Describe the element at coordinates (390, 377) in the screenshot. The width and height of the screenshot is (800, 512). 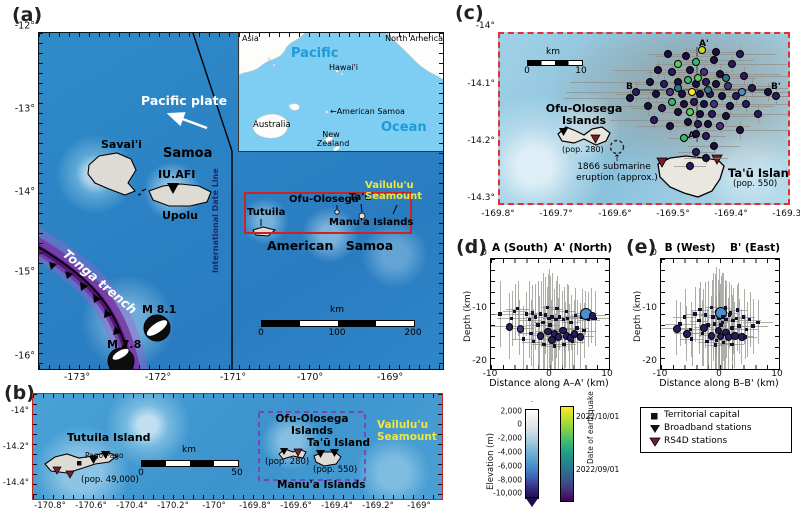
I see `axis-tick-label: -169°` at that location.